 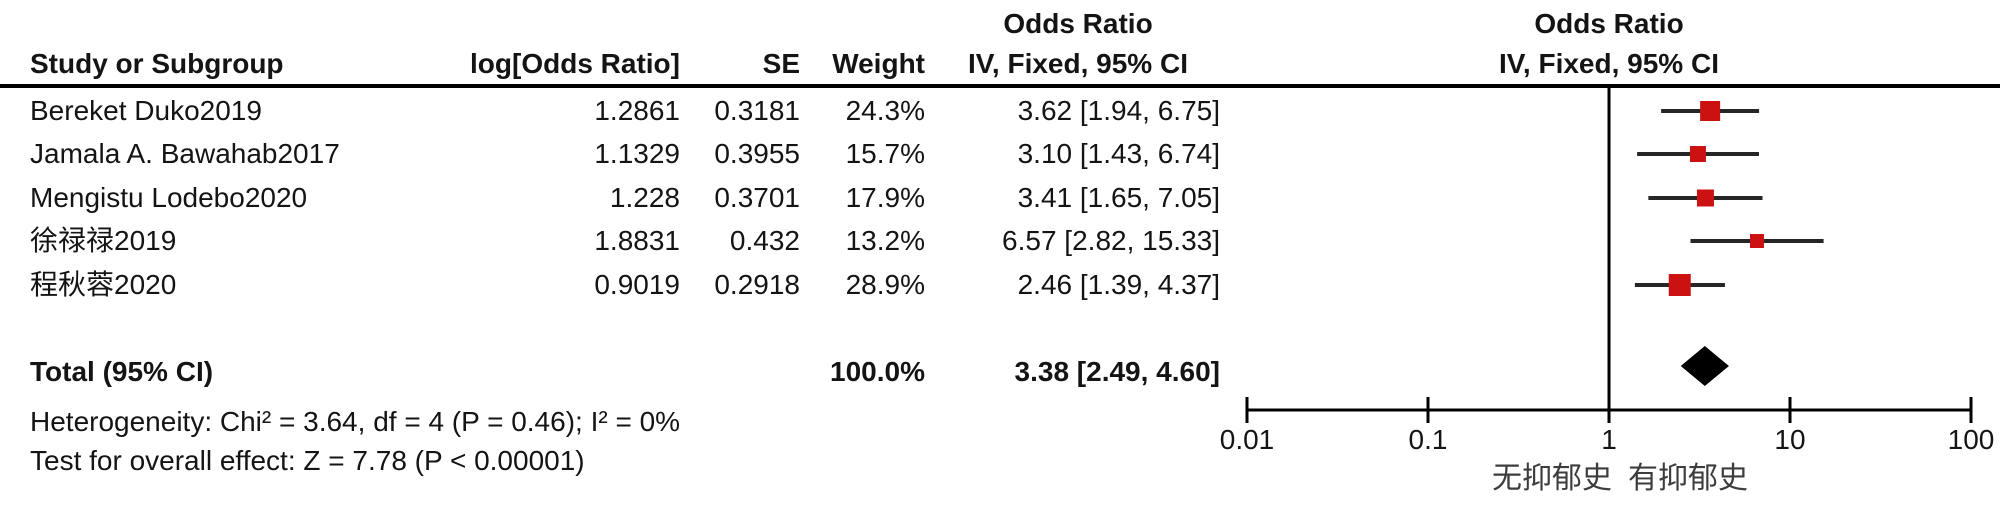 I want to click on total-label: Total (95% CI), so click(x=122, y=371).